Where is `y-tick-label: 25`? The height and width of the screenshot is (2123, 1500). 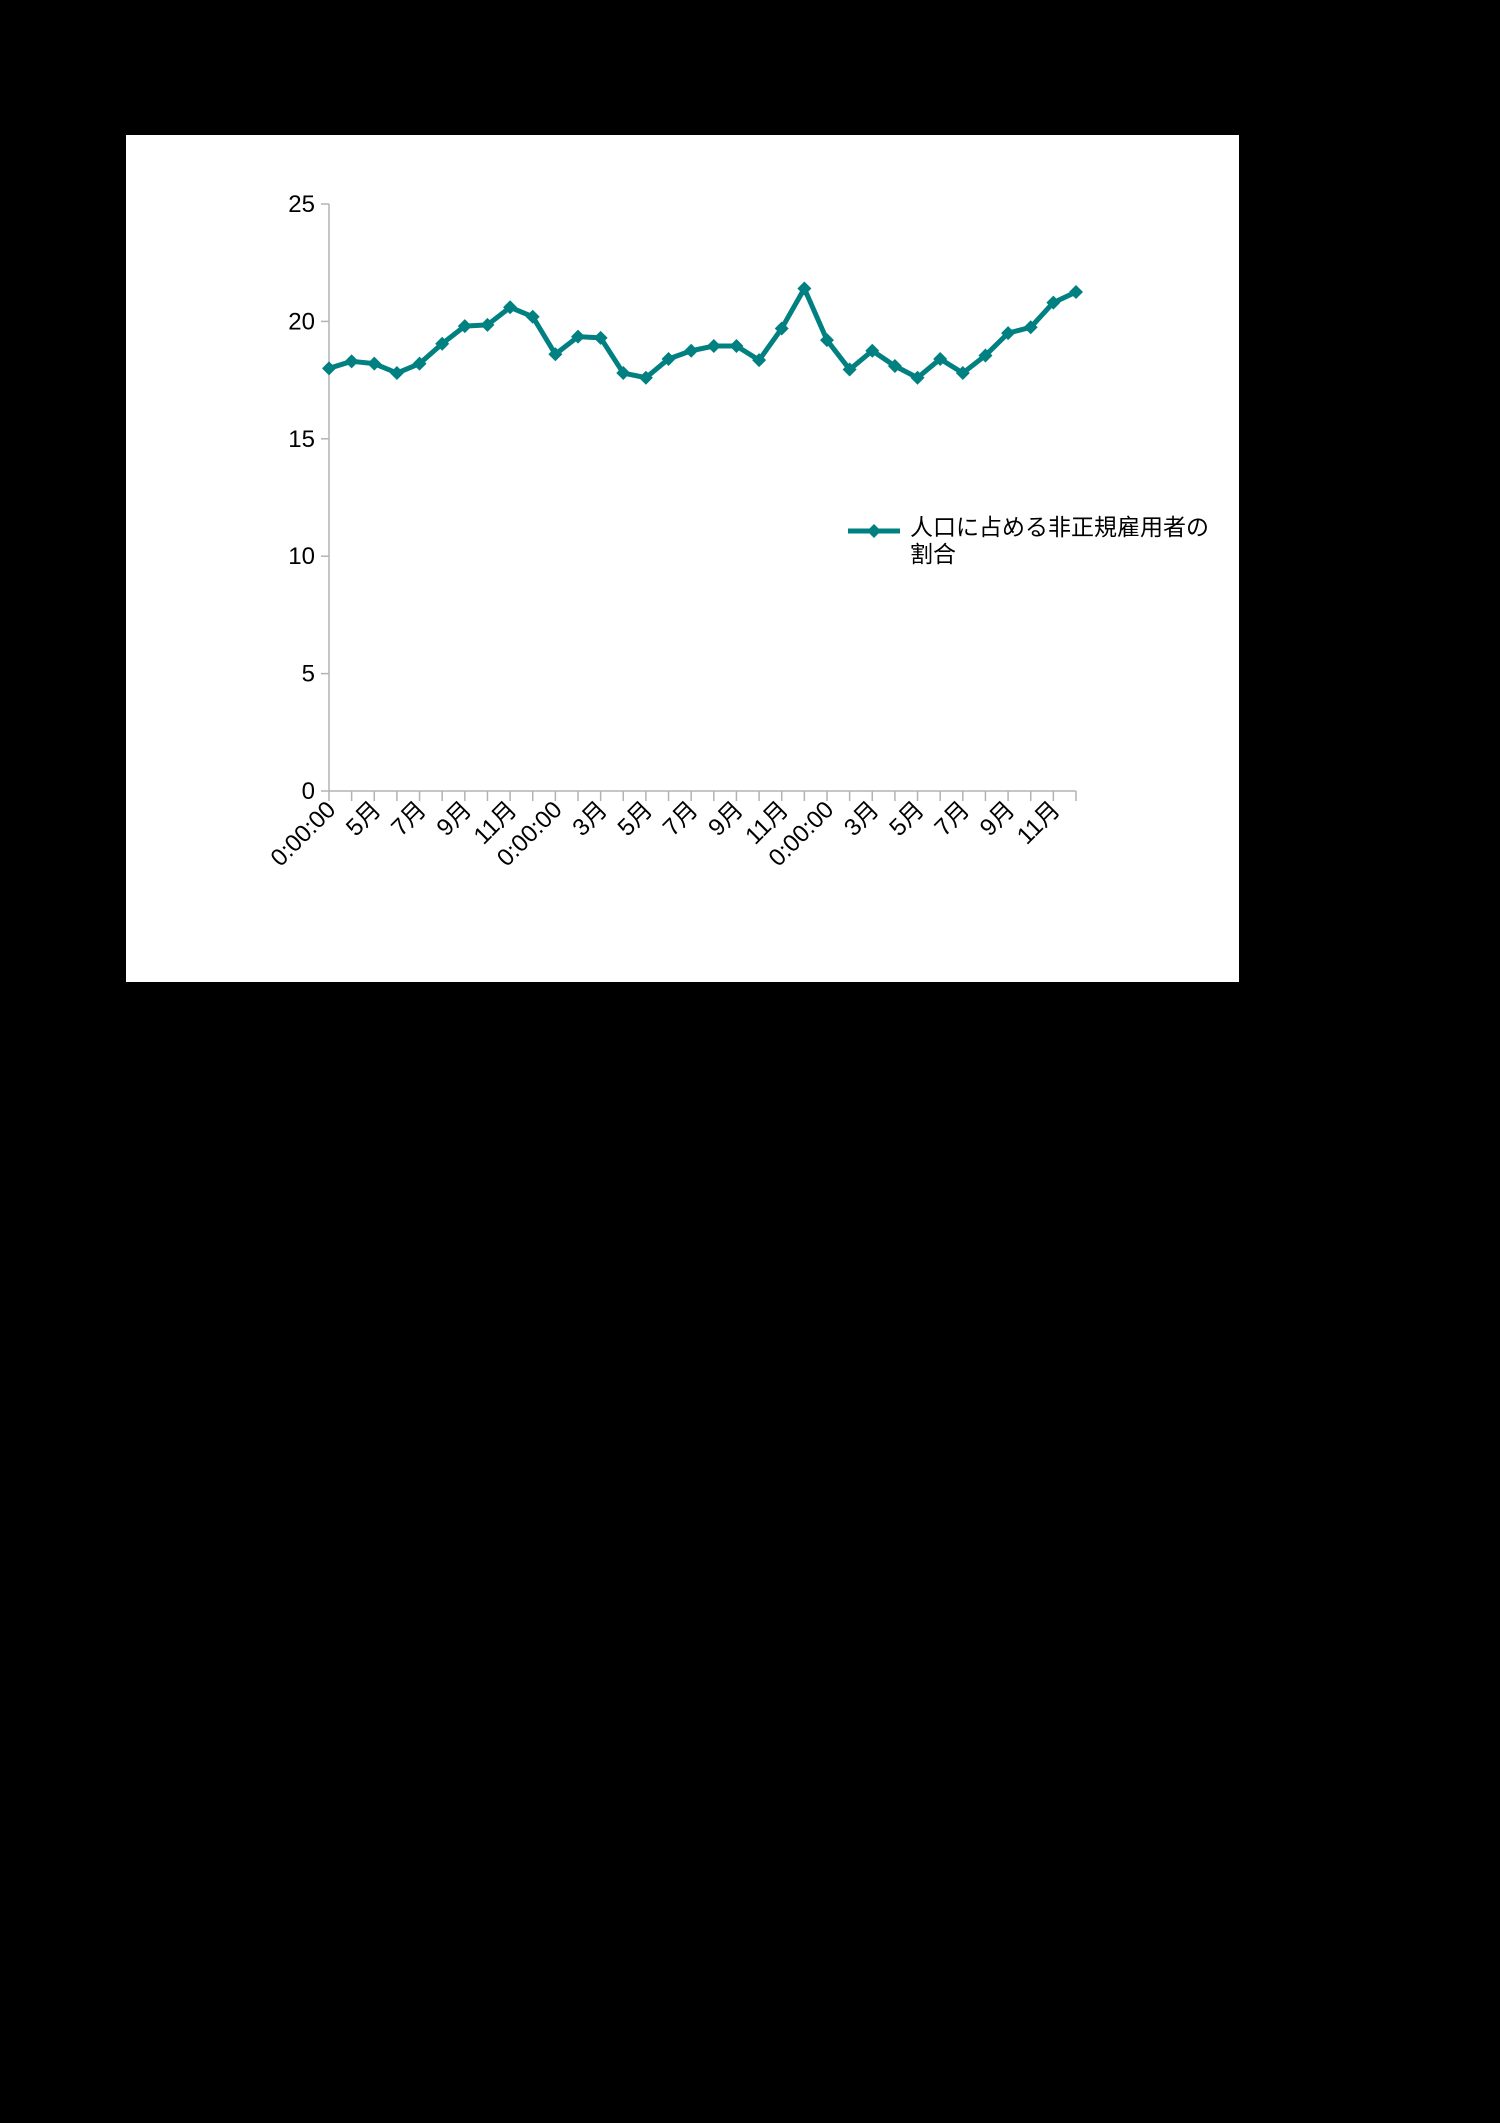
y-tick-label: 25 is located at coordinates (301, 204).